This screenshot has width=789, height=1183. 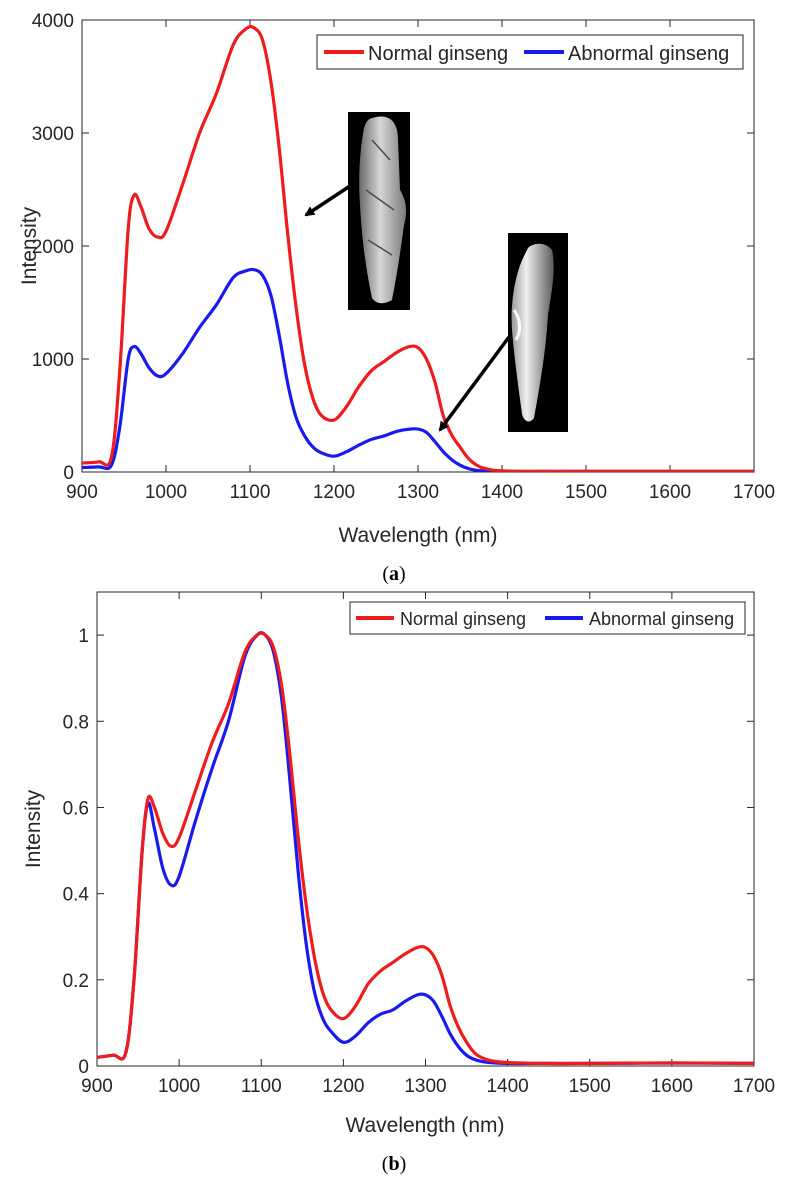 I want to click on y-tick-label: 2000, so click(x=53, y=247).